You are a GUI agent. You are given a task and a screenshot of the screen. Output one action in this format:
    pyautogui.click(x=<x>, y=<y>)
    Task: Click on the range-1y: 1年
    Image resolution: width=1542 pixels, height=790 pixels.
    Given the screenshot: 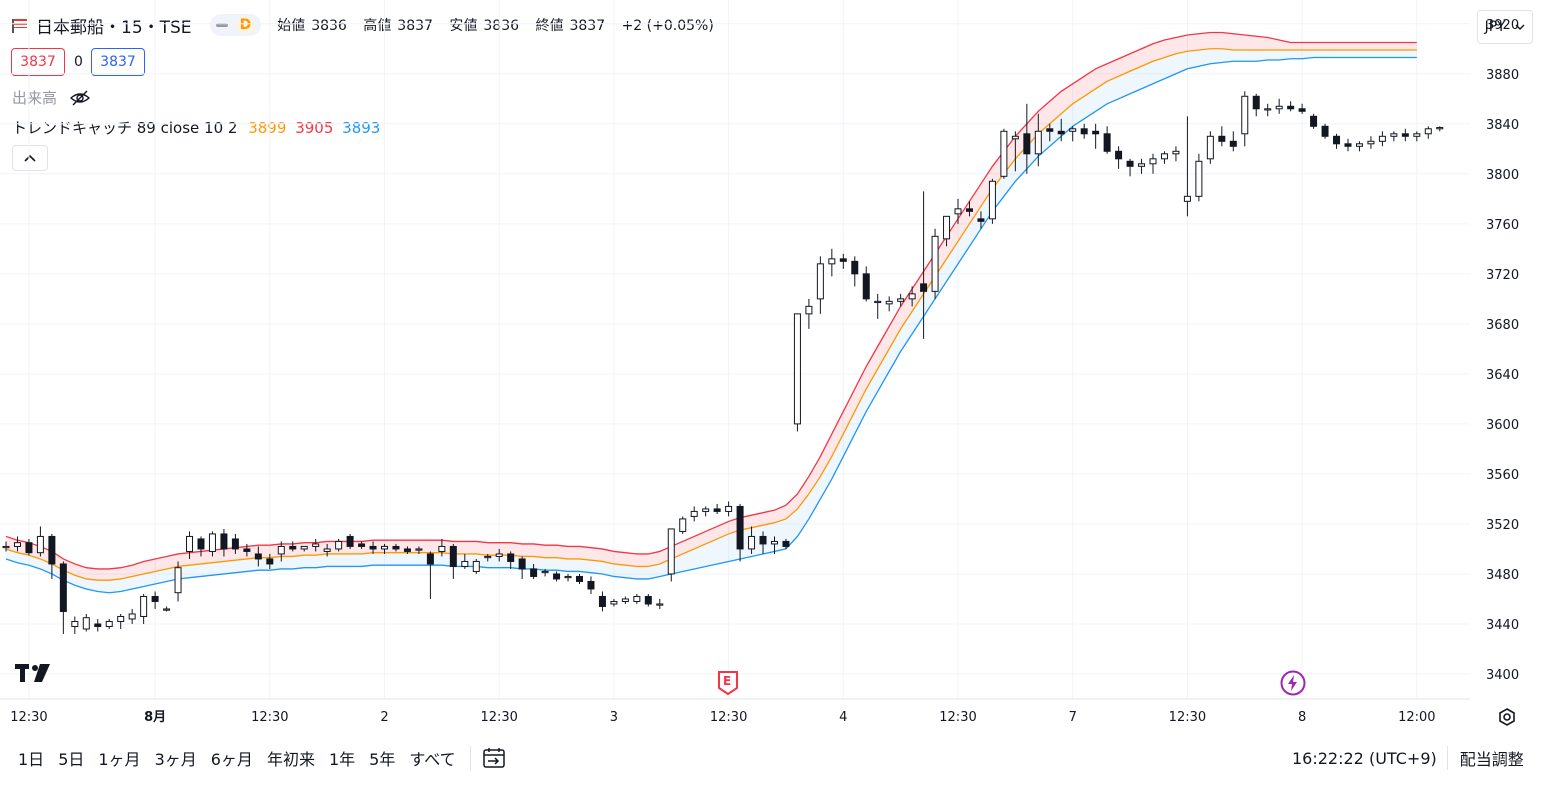 What is the action you would take?
    pyautogui.click(x=342, y=759)
    